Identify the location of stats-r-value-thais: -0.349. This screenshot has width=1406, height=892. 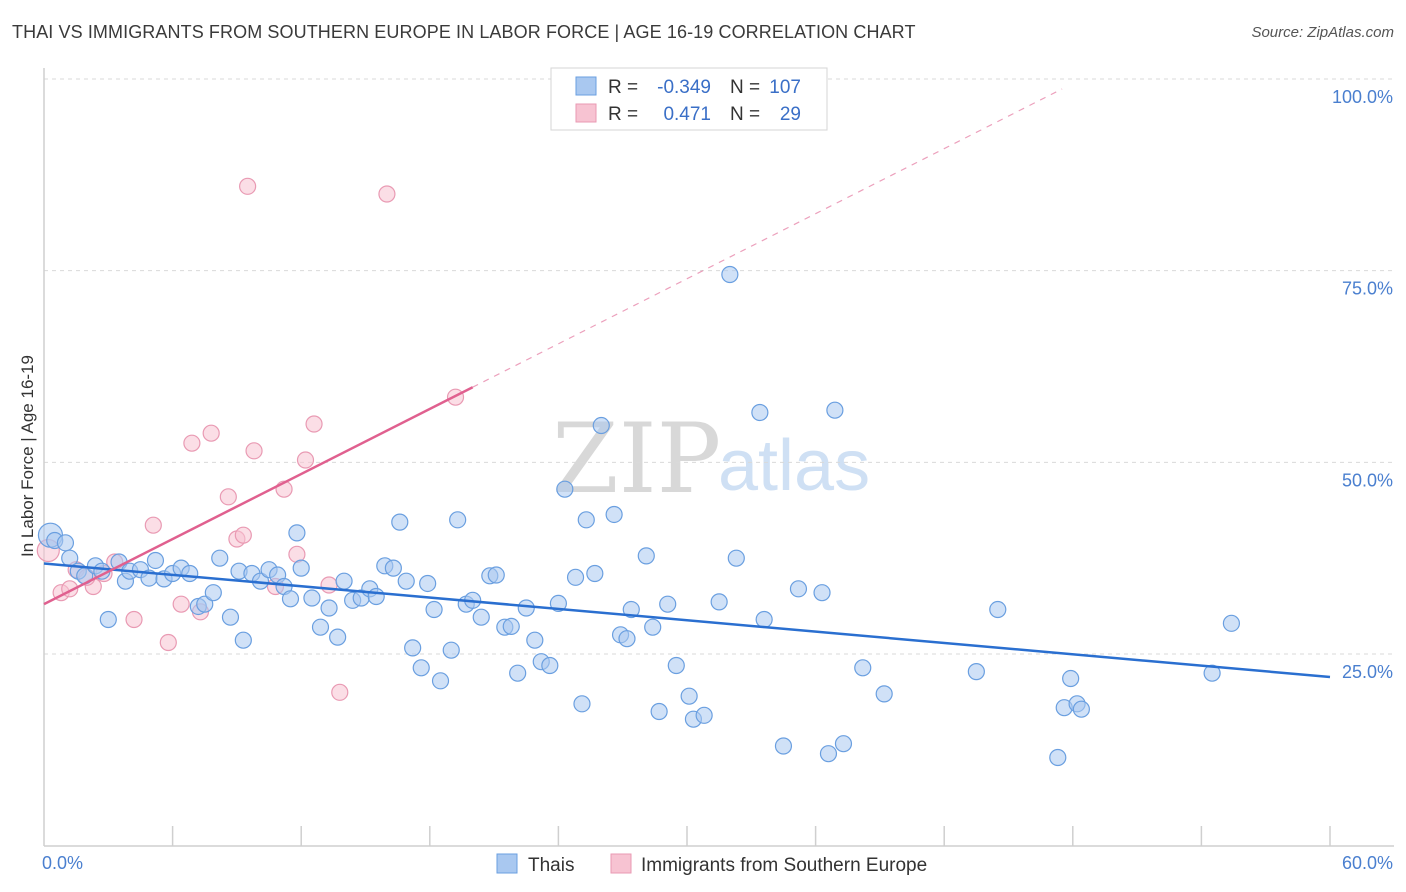
(684, 87).